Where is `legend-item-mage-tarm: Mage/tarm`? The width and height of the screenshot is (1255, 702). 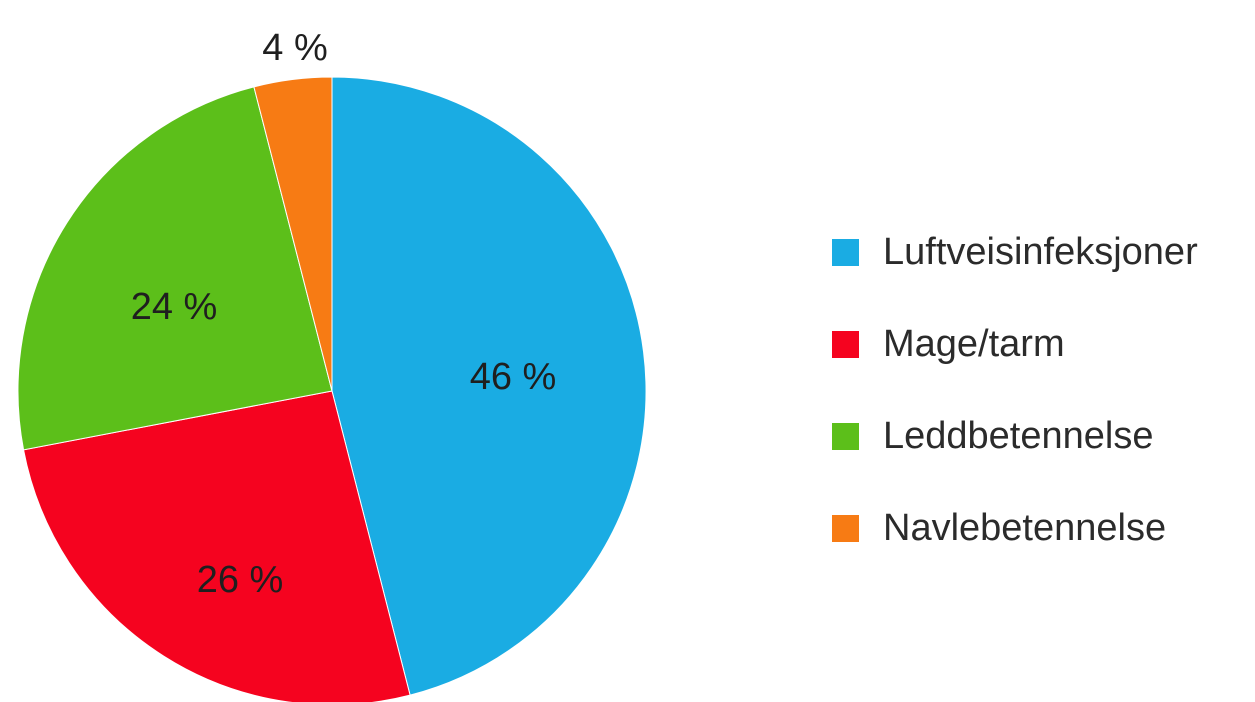 legend-item-mage-tarm: Mage/tarm is located at coordinates (1015, 344).